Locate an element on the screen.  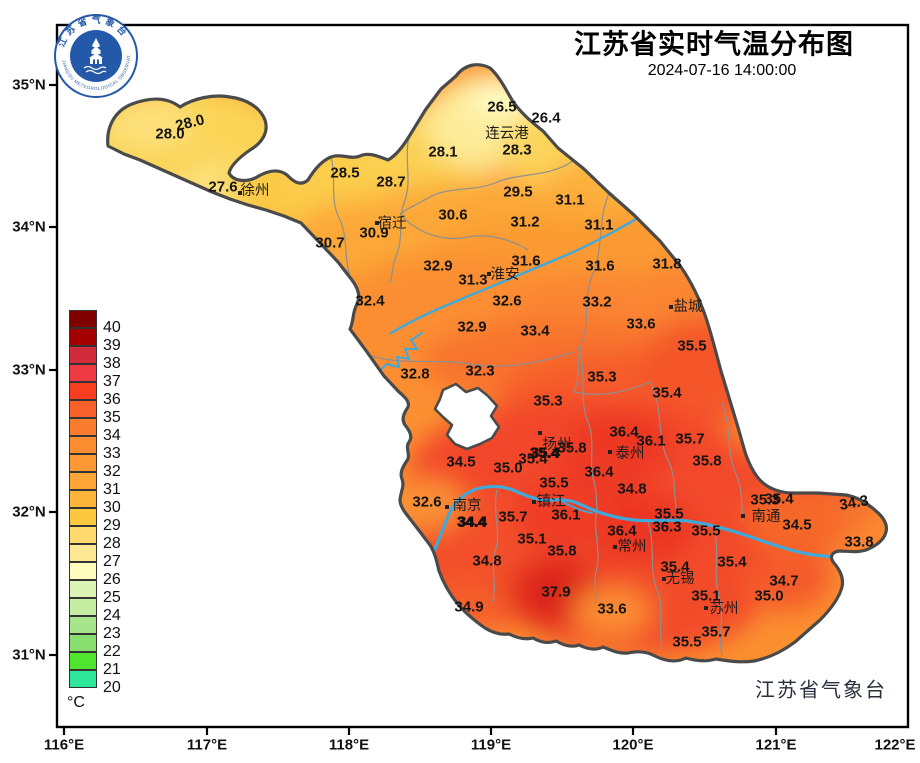
temp-label: 35.0 is located at coordinates (508, 468).